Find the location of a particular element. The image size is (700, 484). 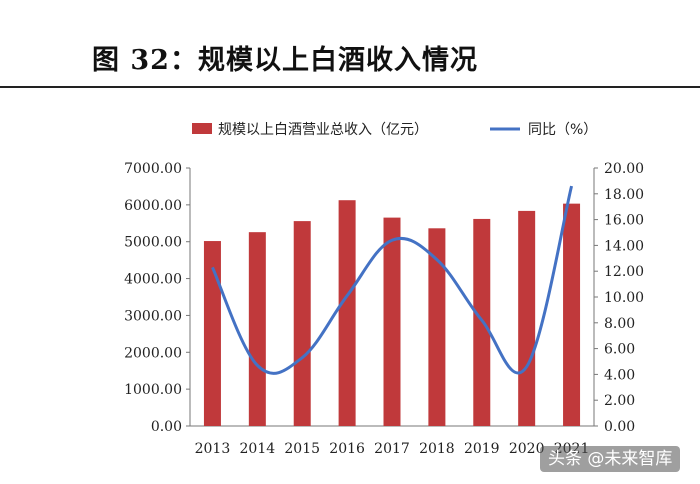

x-tick-label: 2017 is located at coordinates (392, 449).